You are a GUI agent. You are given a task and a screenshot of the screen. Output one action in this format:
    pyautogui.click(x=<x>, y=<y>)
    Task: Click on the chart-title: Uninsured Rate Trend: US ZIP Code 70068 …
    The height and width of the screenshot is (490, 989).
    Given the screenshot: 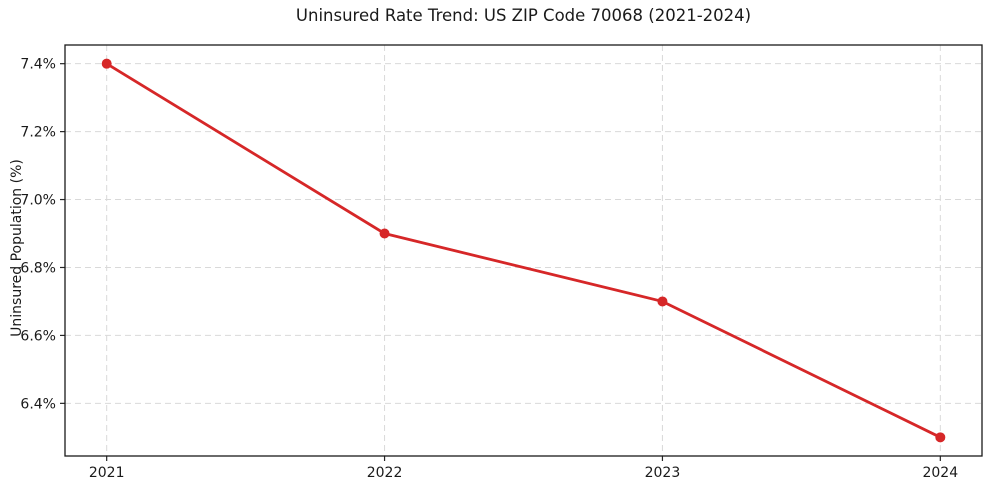 What is the action you would take?
    pyautogui.click(x=523, y=15)
    